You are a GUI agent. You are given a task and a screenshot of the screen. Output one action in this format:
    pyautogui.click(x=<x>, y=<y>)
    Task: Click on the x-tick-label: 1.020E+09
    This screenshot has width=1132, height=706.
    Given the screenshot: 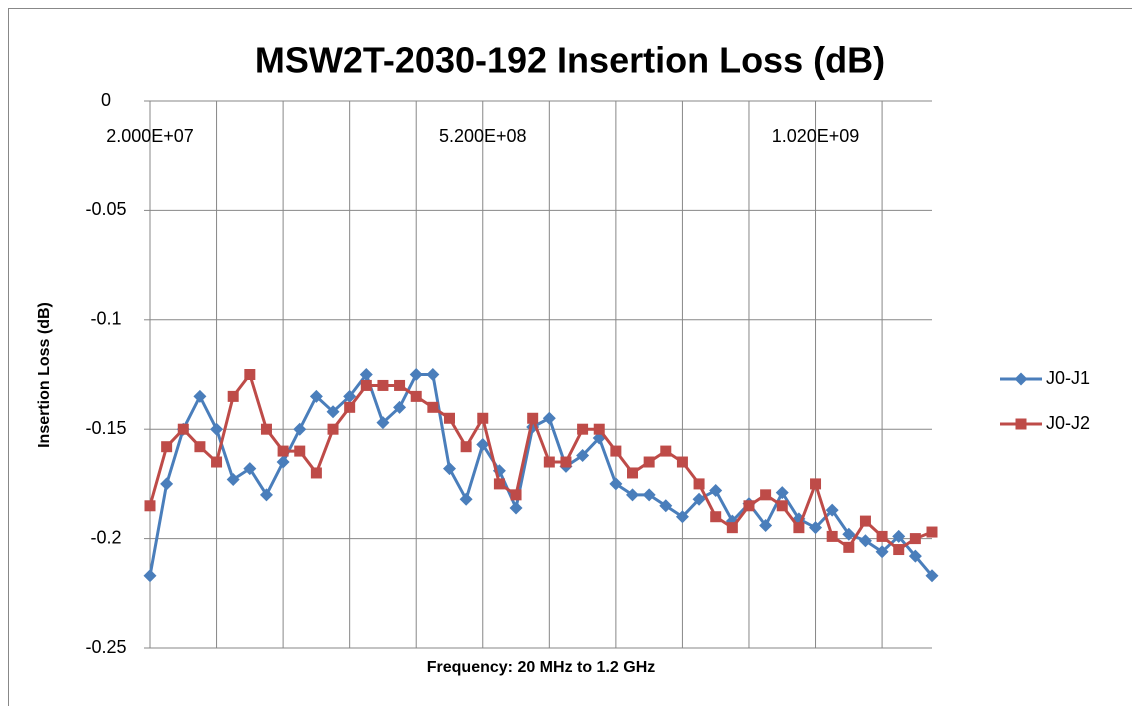 What is the action you would take?
    pyautogui.click(x=816, y=136)
    